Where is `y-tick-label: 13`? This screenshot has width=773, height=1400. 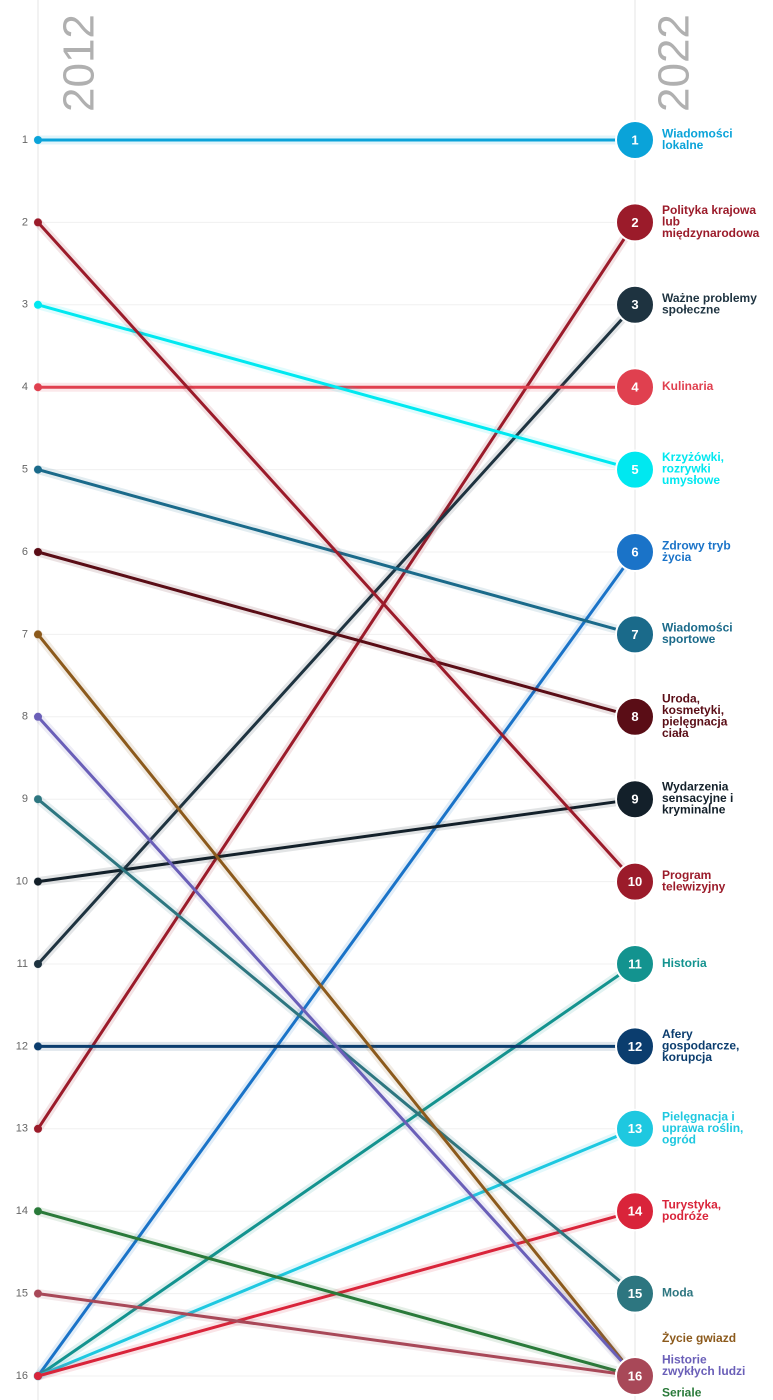
y-tick-label: 13 is located at coordinates (22, 1129).